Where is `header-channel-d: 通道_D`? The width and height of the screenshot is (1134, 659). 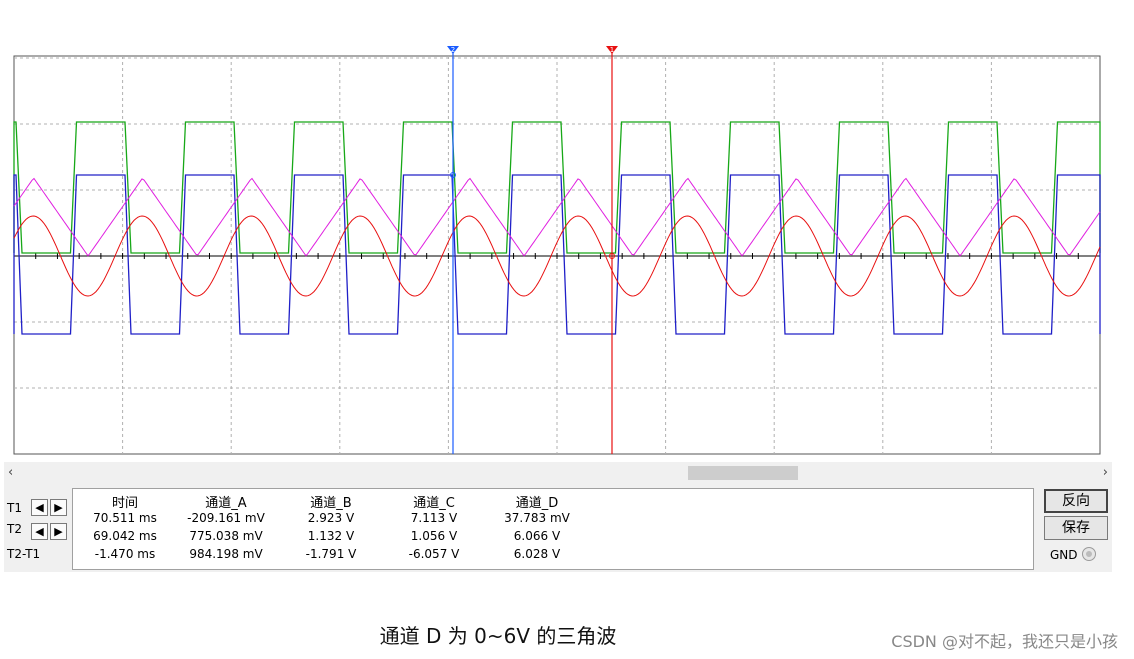
header-channel-d: 通道_D is located at coordinates (537, 503).